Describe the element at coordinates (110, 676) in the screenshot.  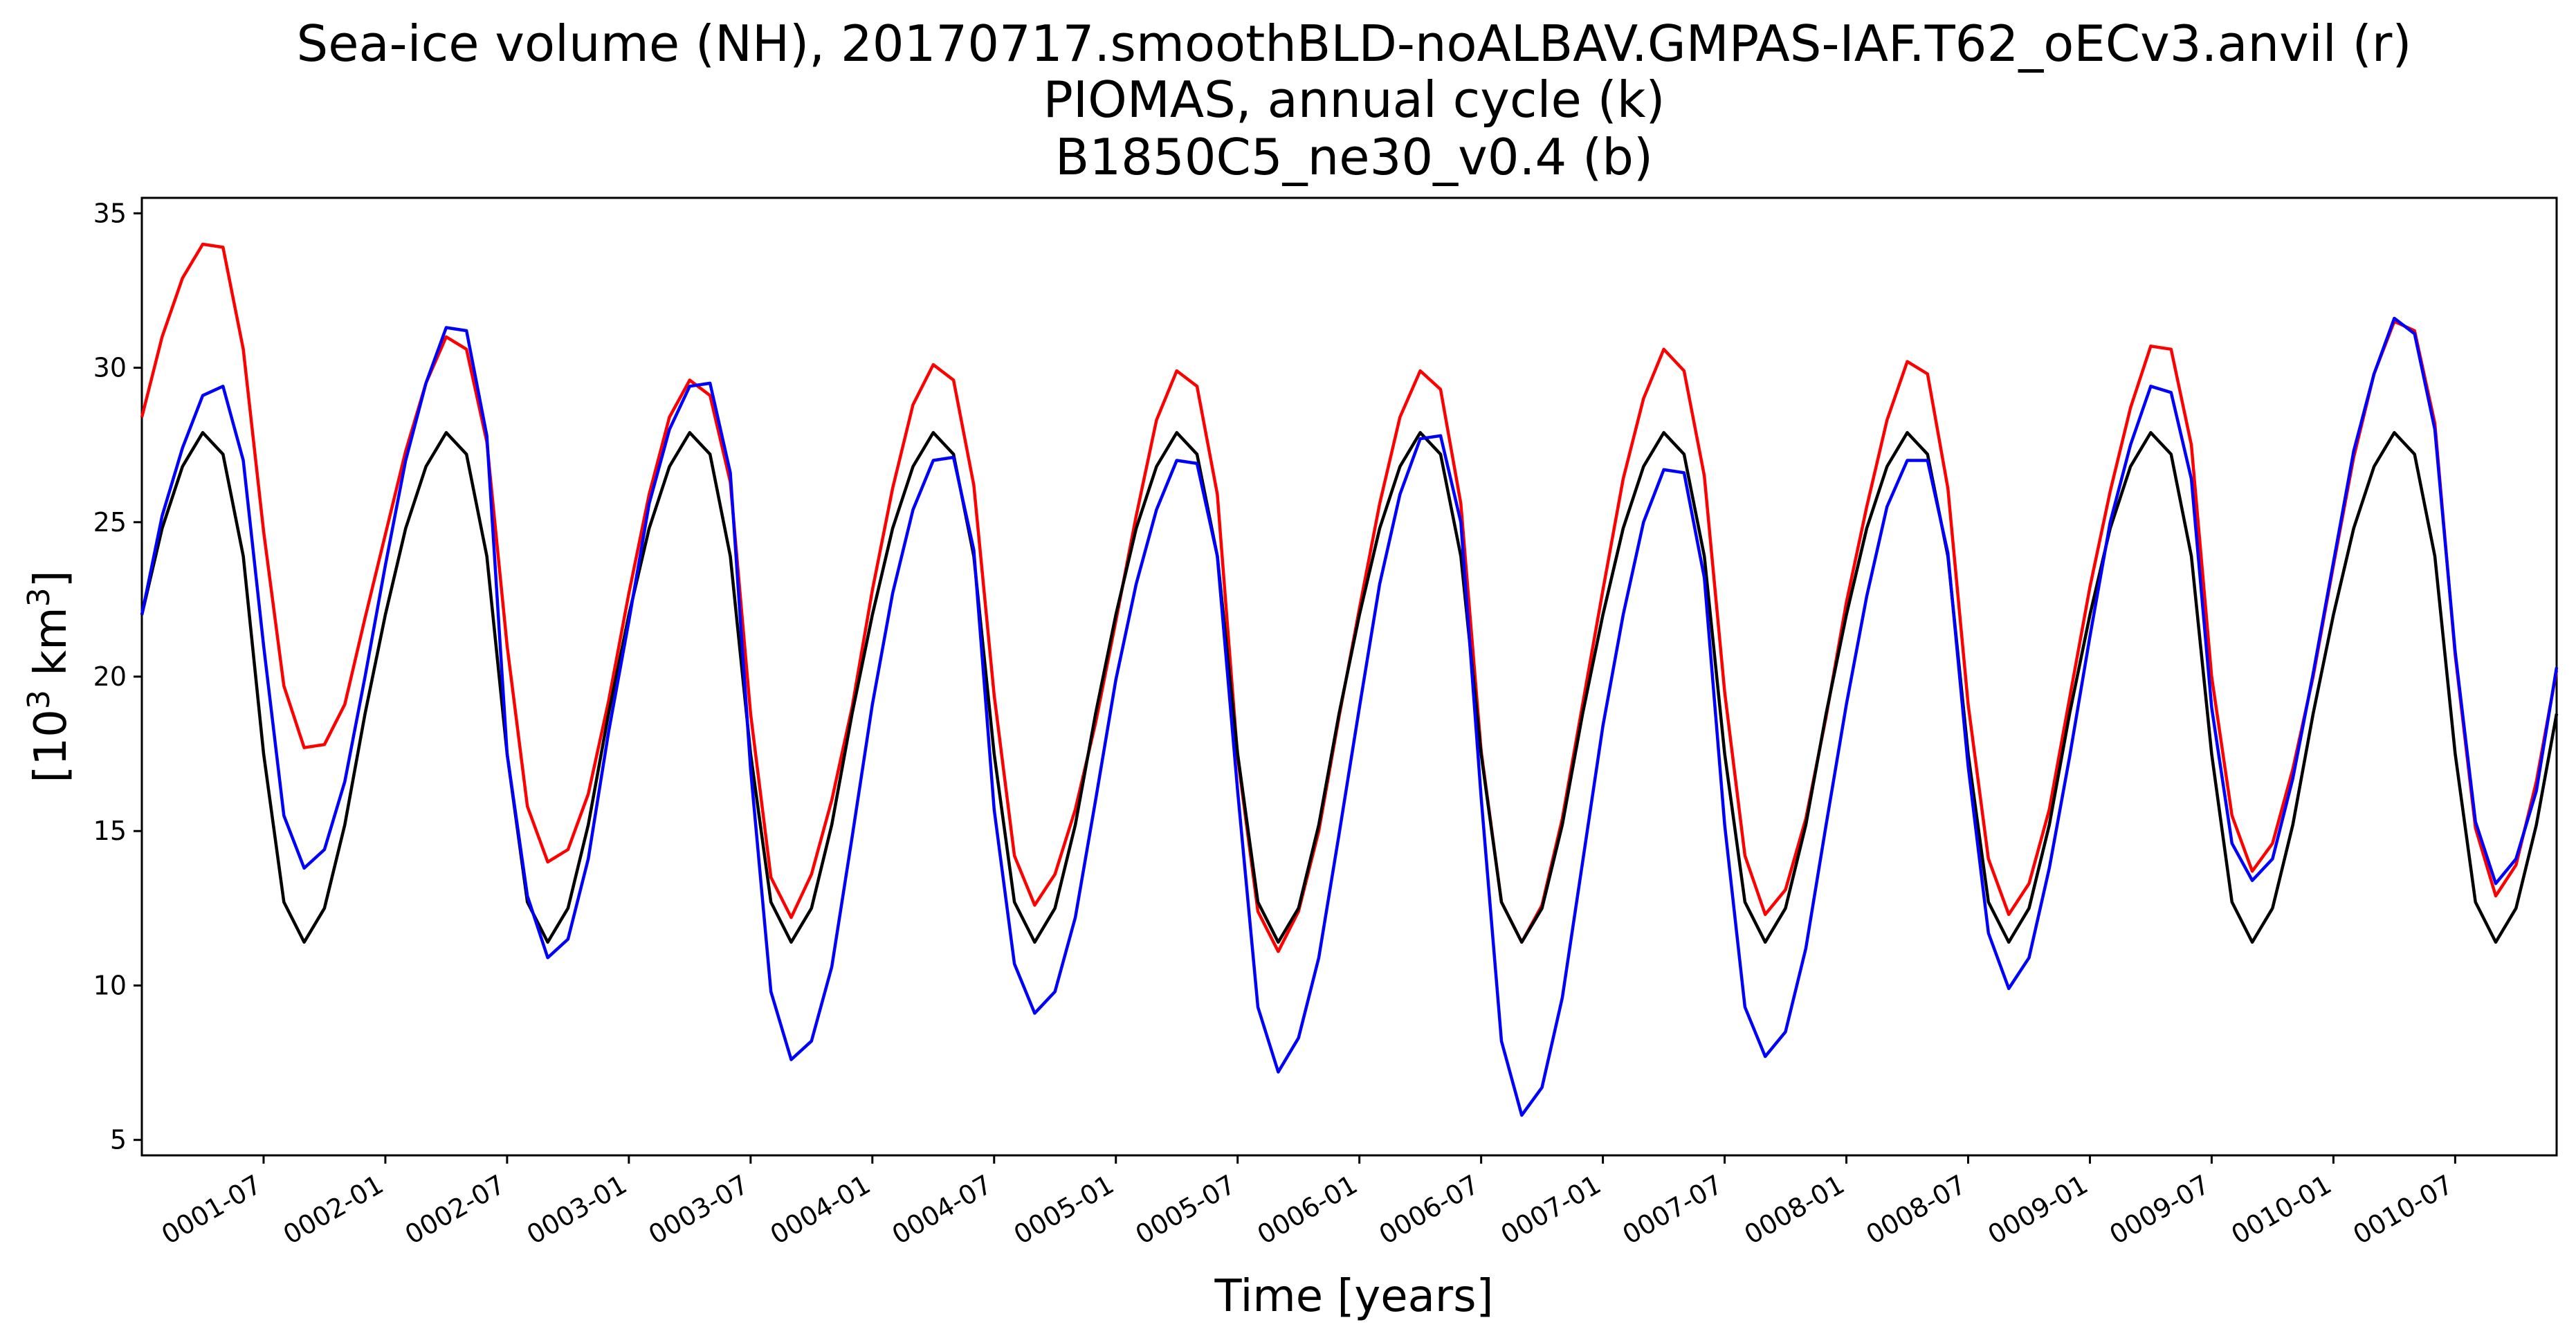
I see `y-tick-label: 20` at that location.